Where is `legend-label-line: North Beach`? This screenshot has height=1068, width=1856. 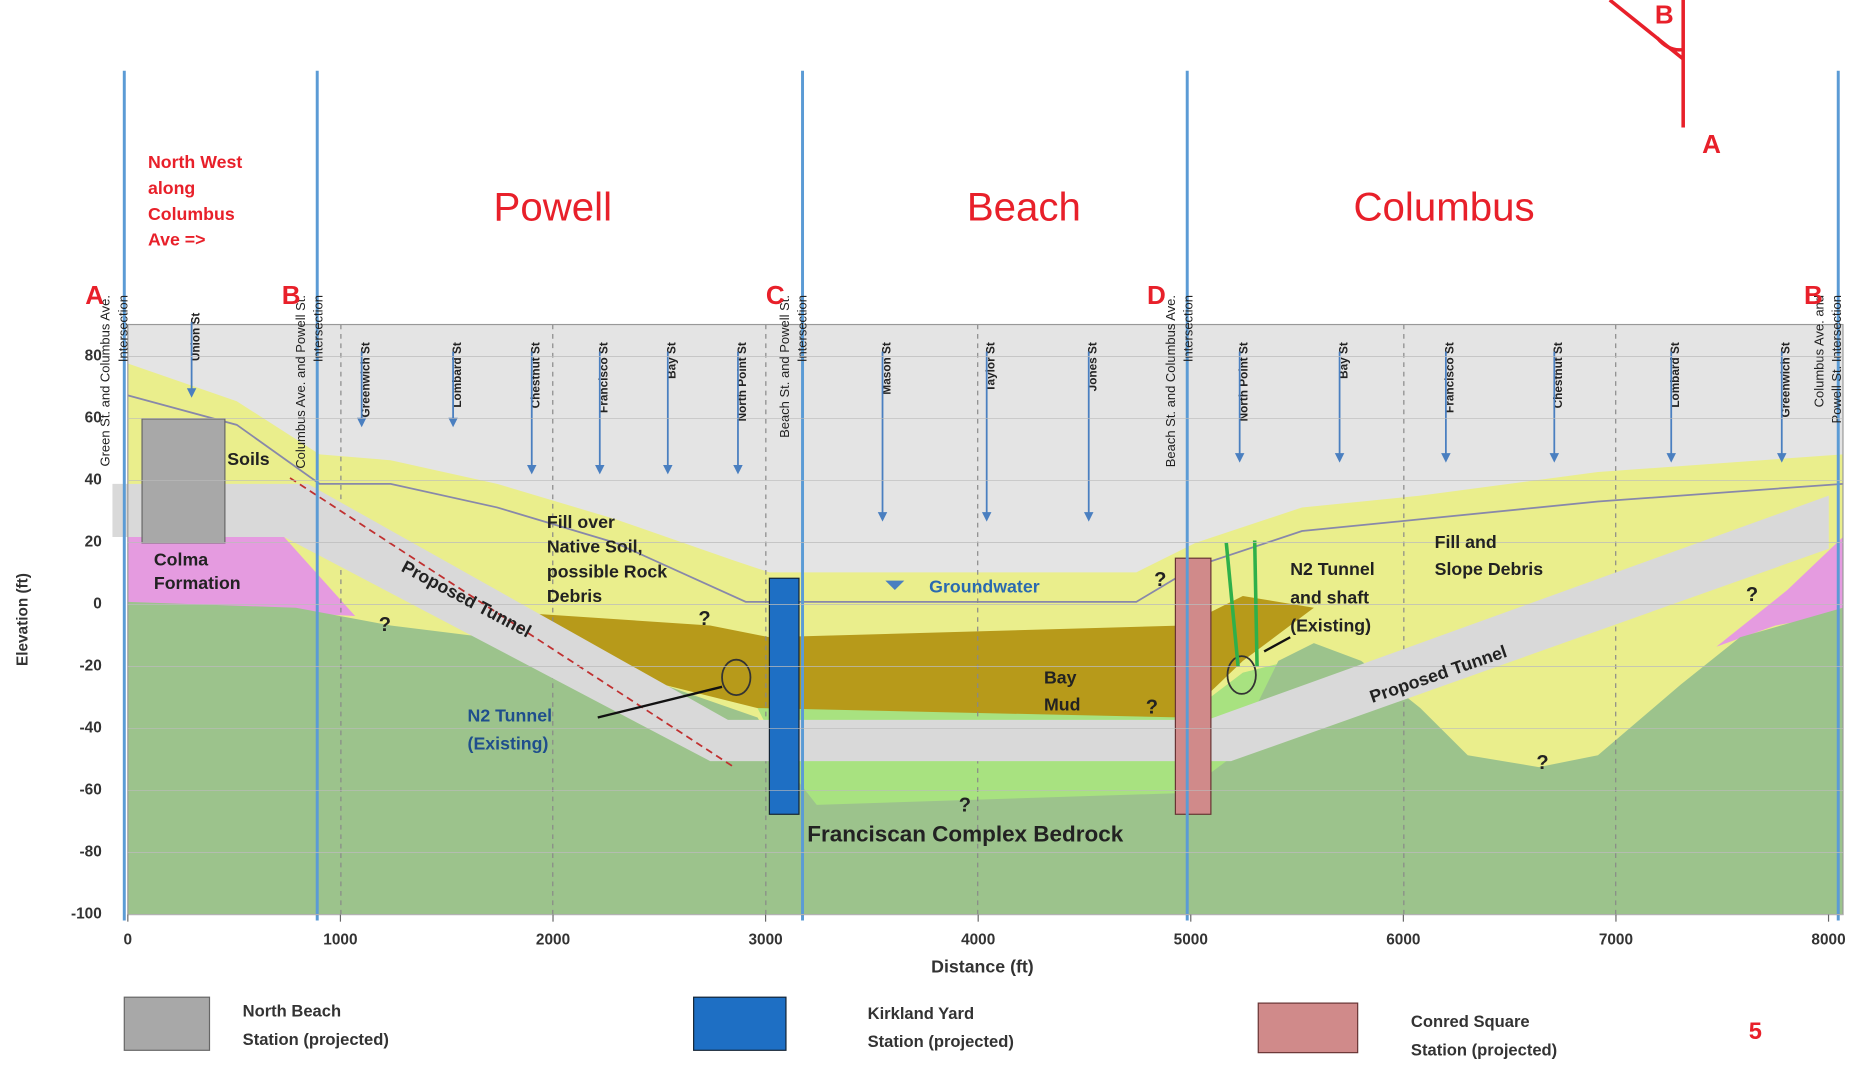 legend-label-line: North Beach is located at coordinates (292, 1011).